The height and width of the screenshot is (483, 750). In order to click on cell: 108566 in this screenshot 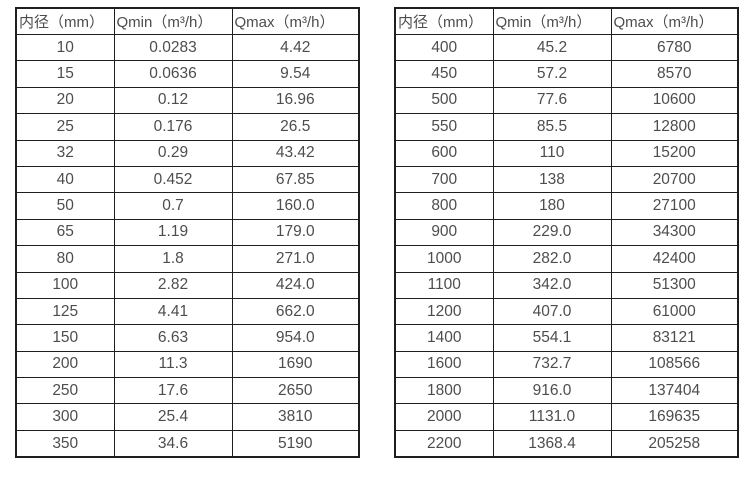, I will do `click(674, 364)`.